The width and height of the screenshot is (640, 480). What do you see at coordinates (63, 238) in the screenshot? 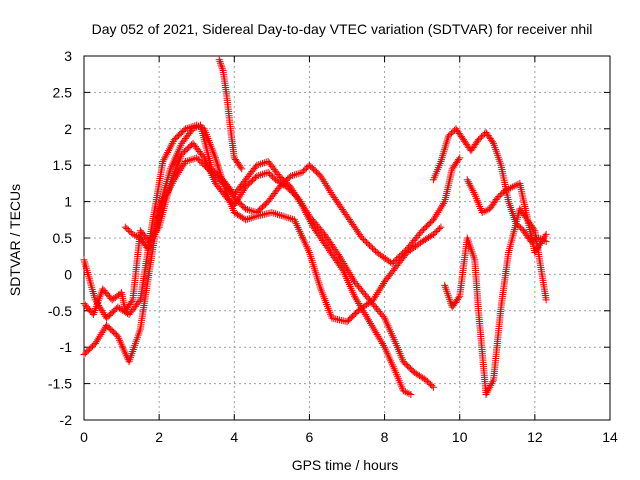
I see `y-tick-label: 0.5` at bounding box center [63, 238].